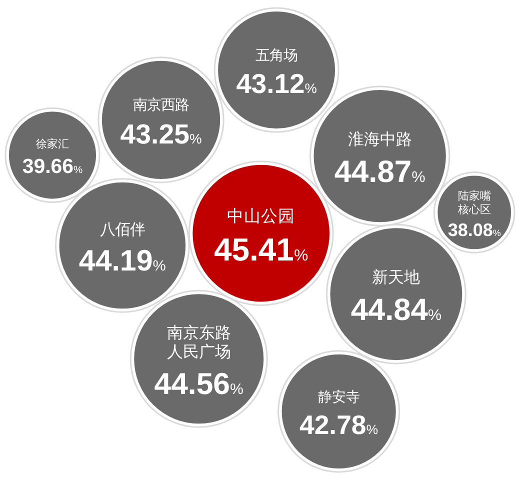 This screenshot has height=480, width=520. What do you see at coordinates (380, 172) in the screenshot?
I see `data-label: 44.87%` at bounding box center [380, 172].